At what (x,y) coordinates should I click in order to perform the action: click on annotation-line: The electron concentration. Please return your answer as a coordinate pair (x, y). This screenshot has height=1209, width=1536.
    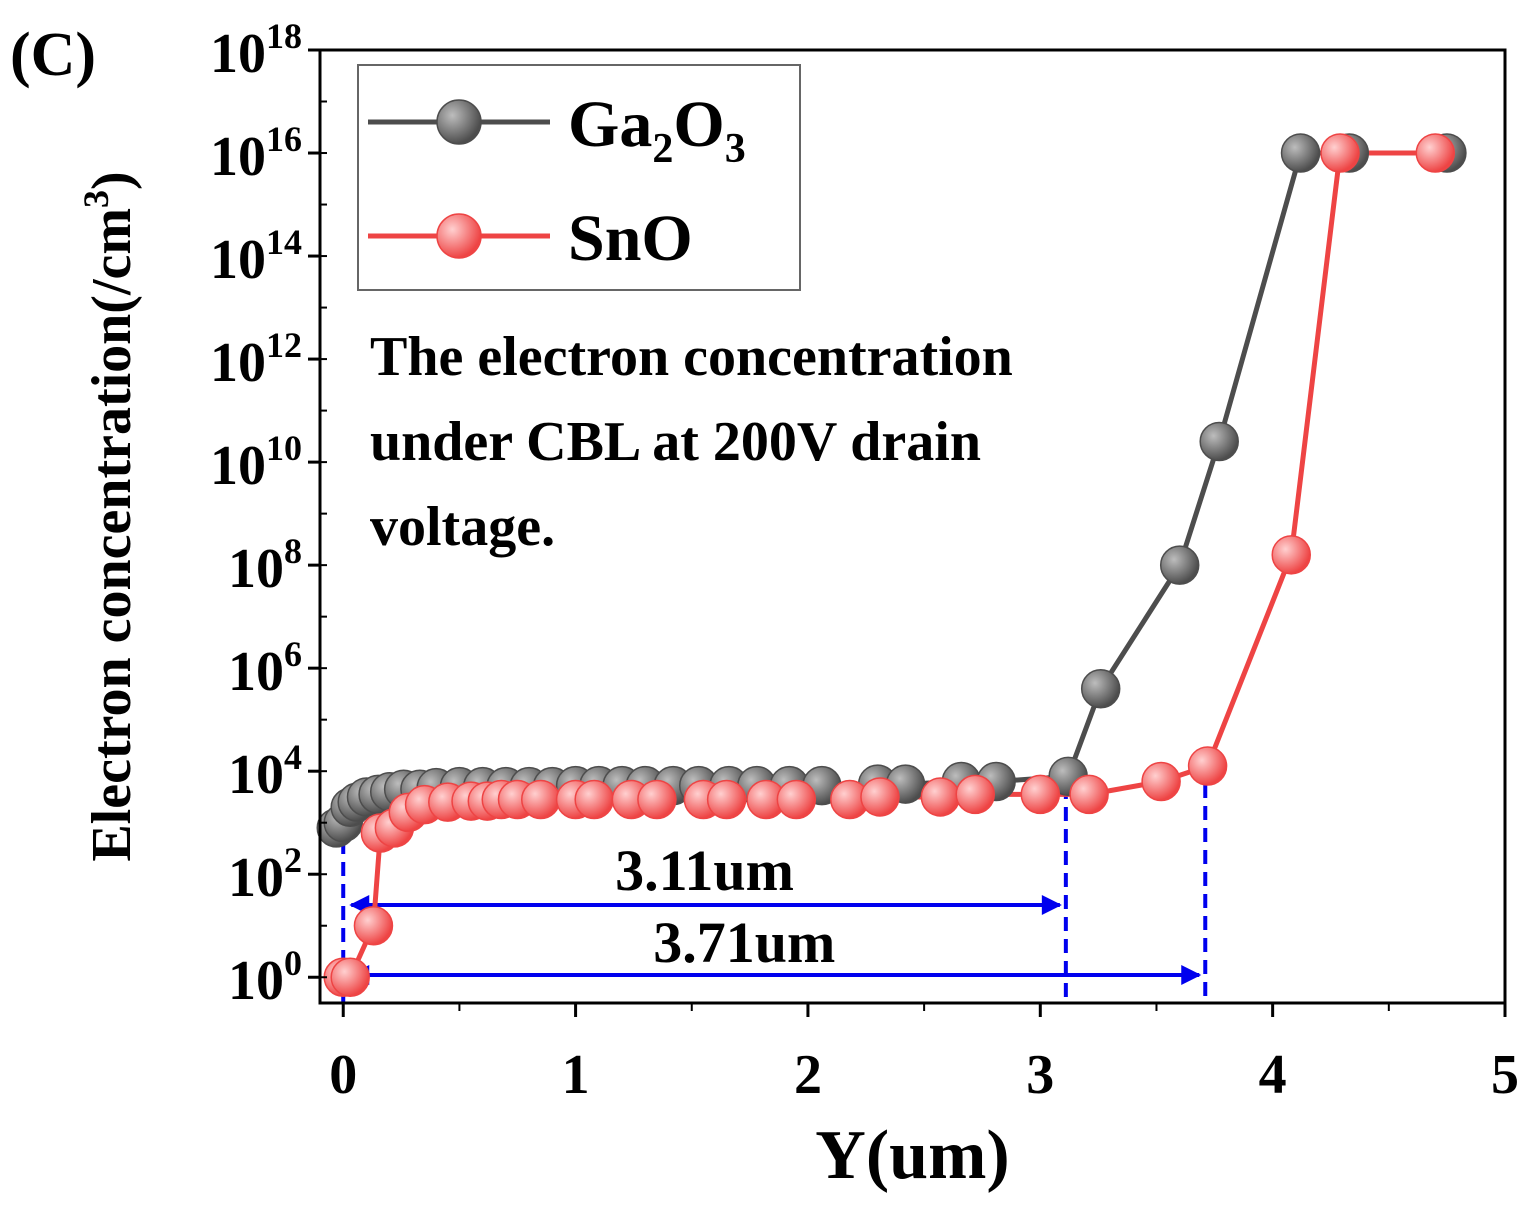
    Looking at the image, I should click on (691, 357).